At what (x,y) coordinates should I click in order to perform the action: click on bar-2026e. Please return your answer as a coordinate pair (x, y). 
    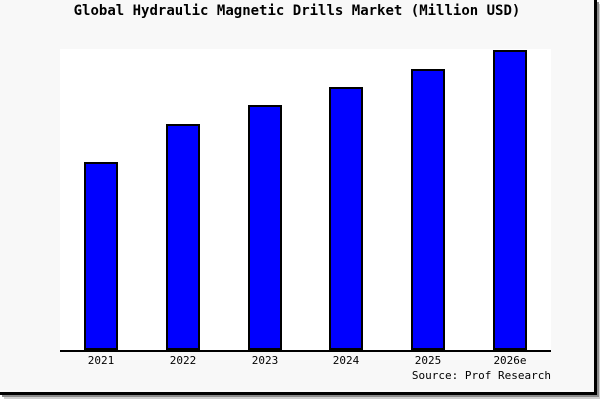
    Looking at the image, I should click on (510, 200).